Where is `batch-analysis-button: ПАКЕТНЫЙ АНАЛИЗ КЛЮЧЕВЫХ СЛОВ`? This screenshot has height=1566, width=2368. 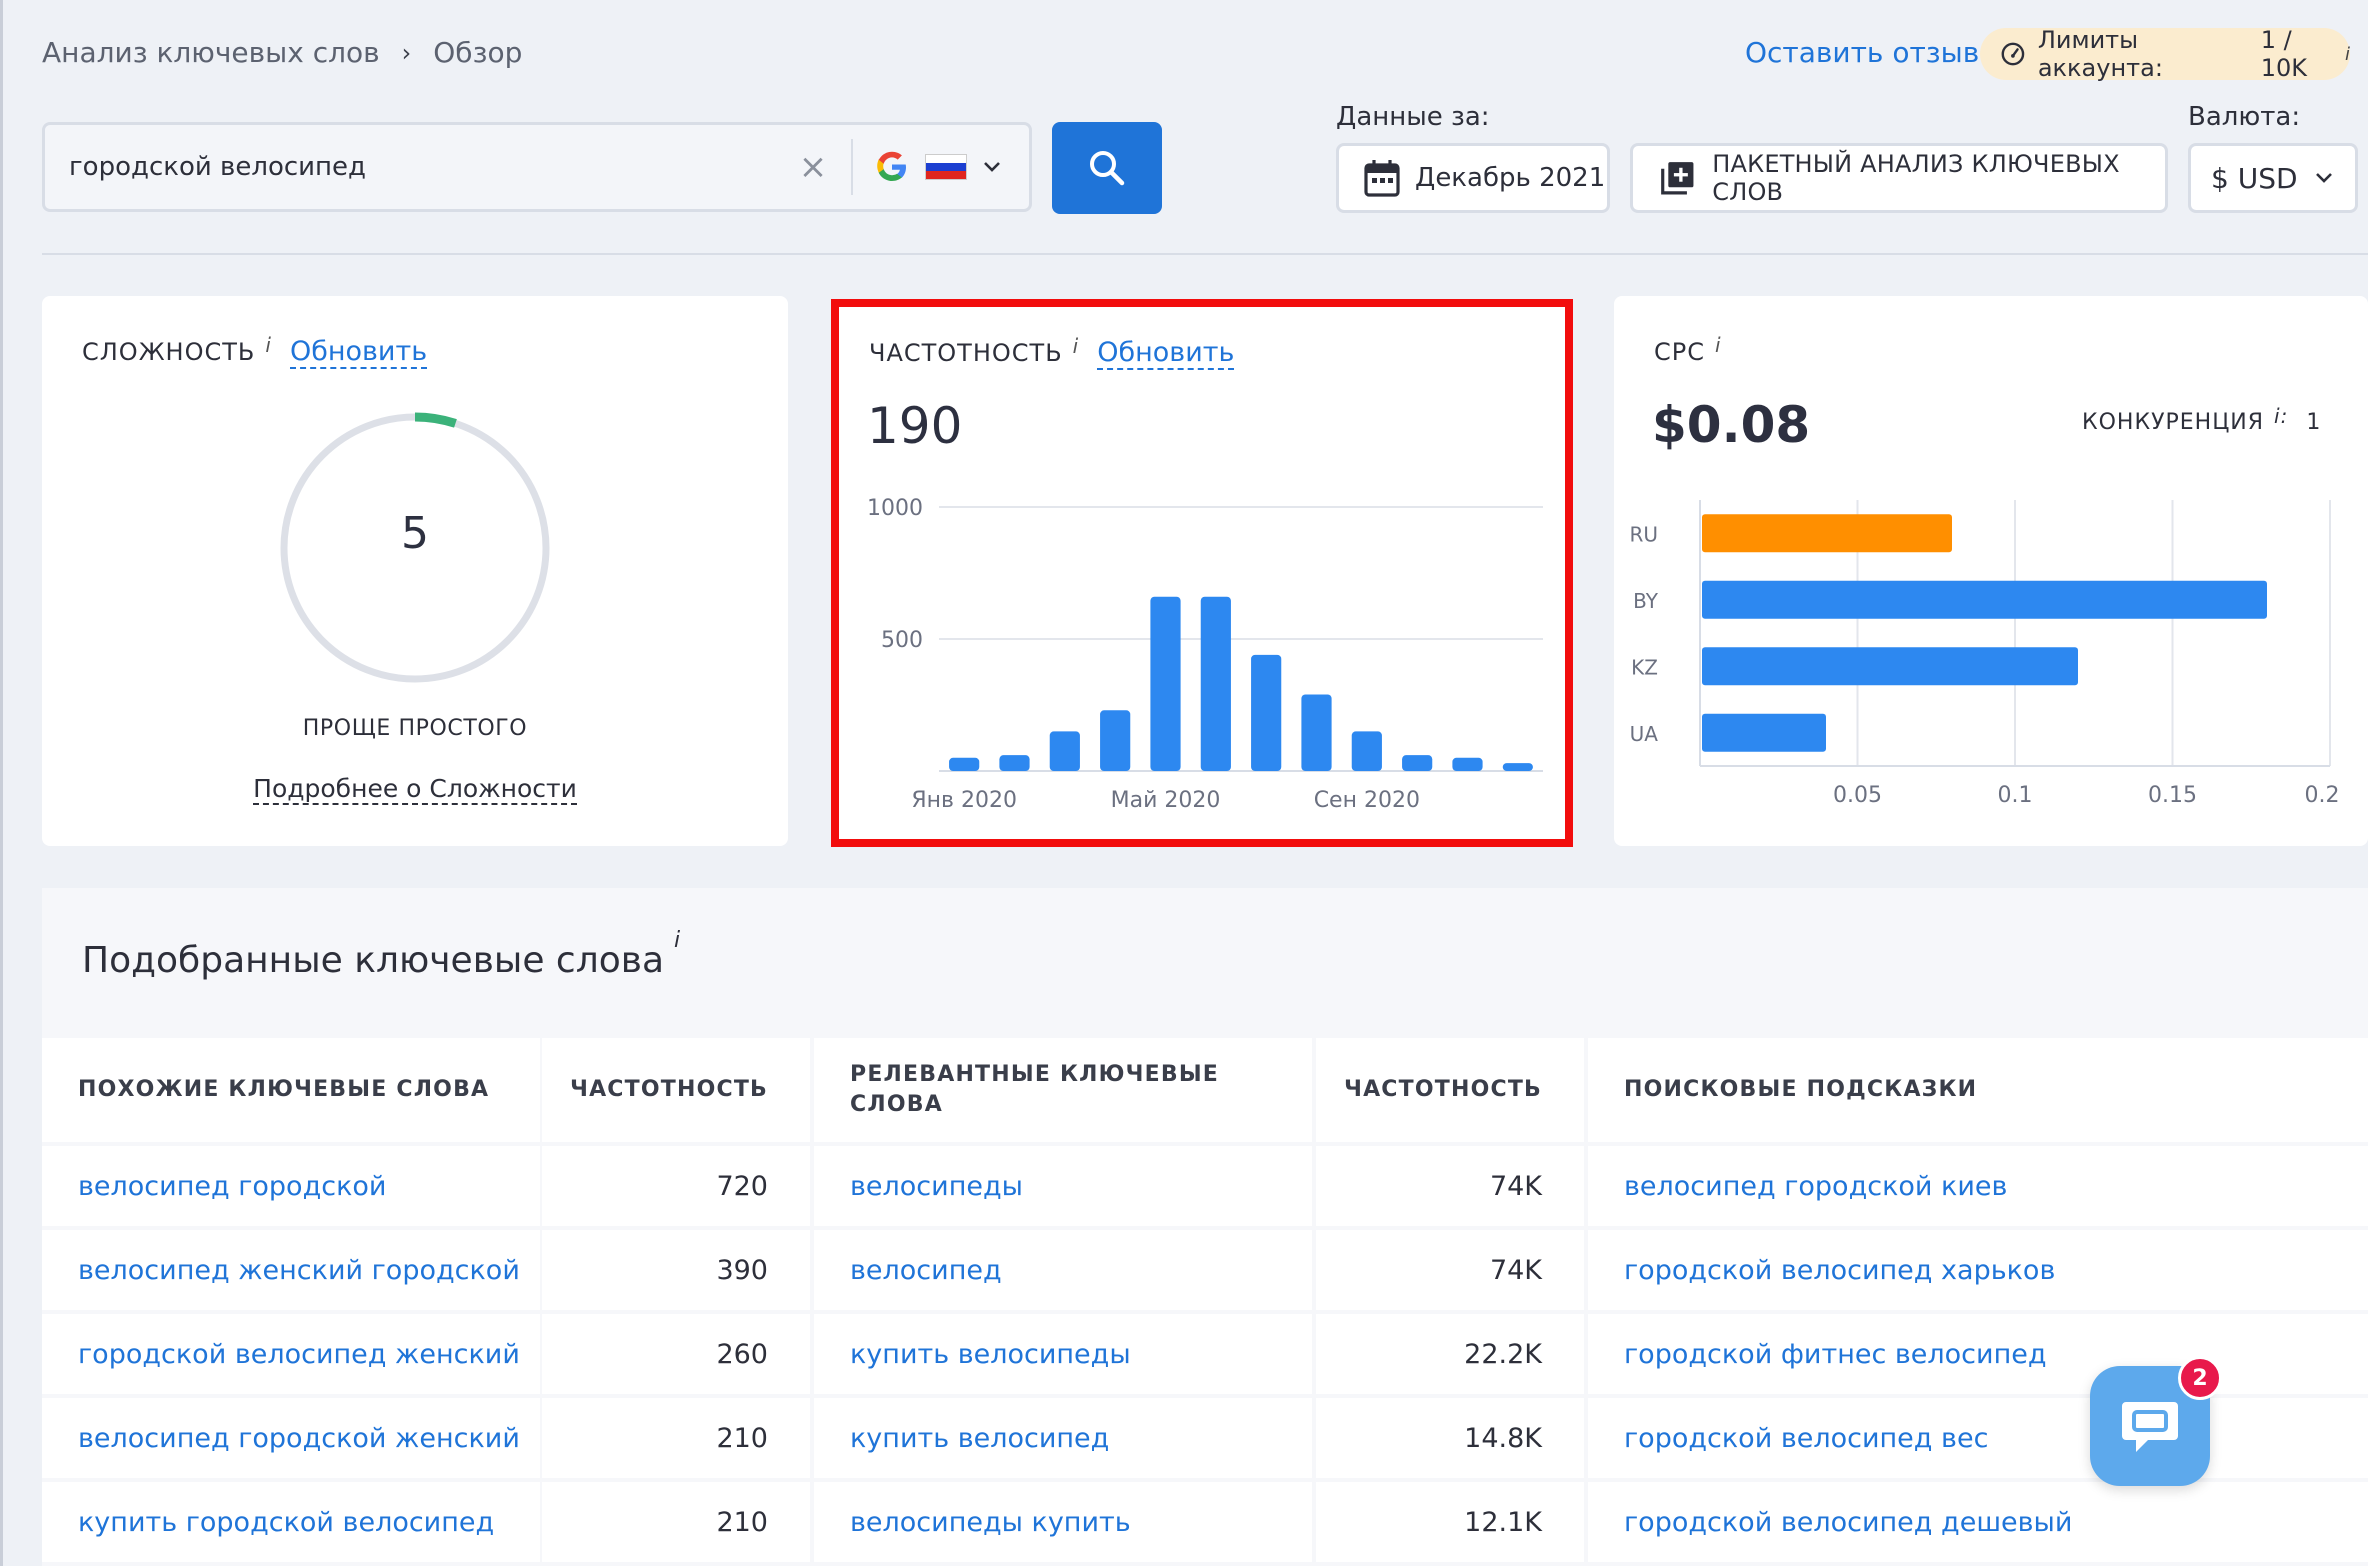 batch-analysis-button: ПАКЕТНЫЙ АНАЛИЗ КЛЮЧЕВЫХ СЛОВ is located at coordinates (1899, 178).